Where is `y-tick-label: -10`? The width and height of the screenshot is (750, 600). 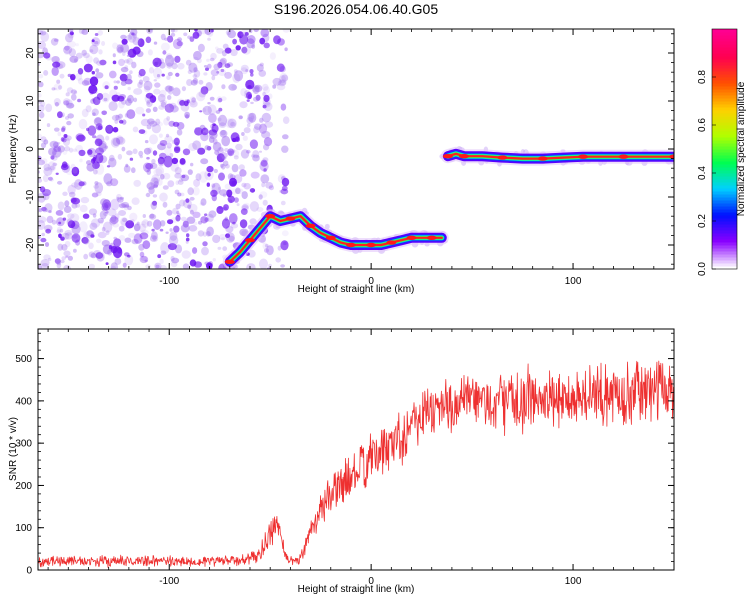 y-tick-label: -10 is located at coordinates (30, 196).